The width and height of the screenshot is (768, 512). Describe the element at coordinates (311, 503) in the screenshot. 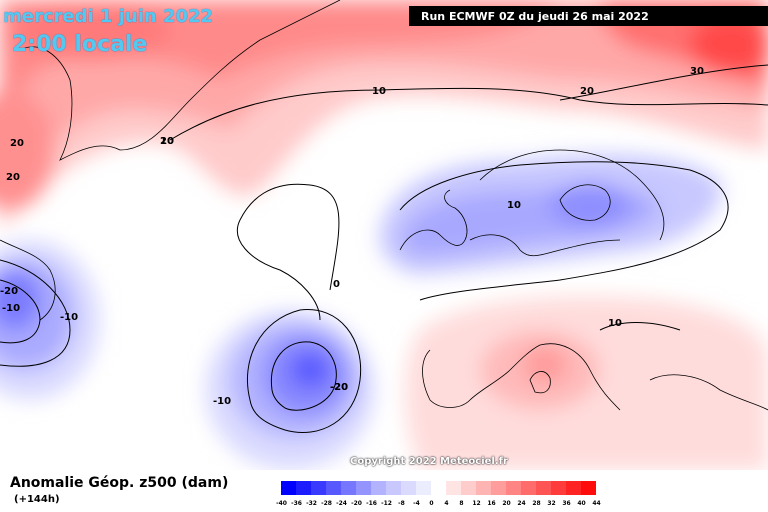

I see `legend-tick-label: -32` at that location.